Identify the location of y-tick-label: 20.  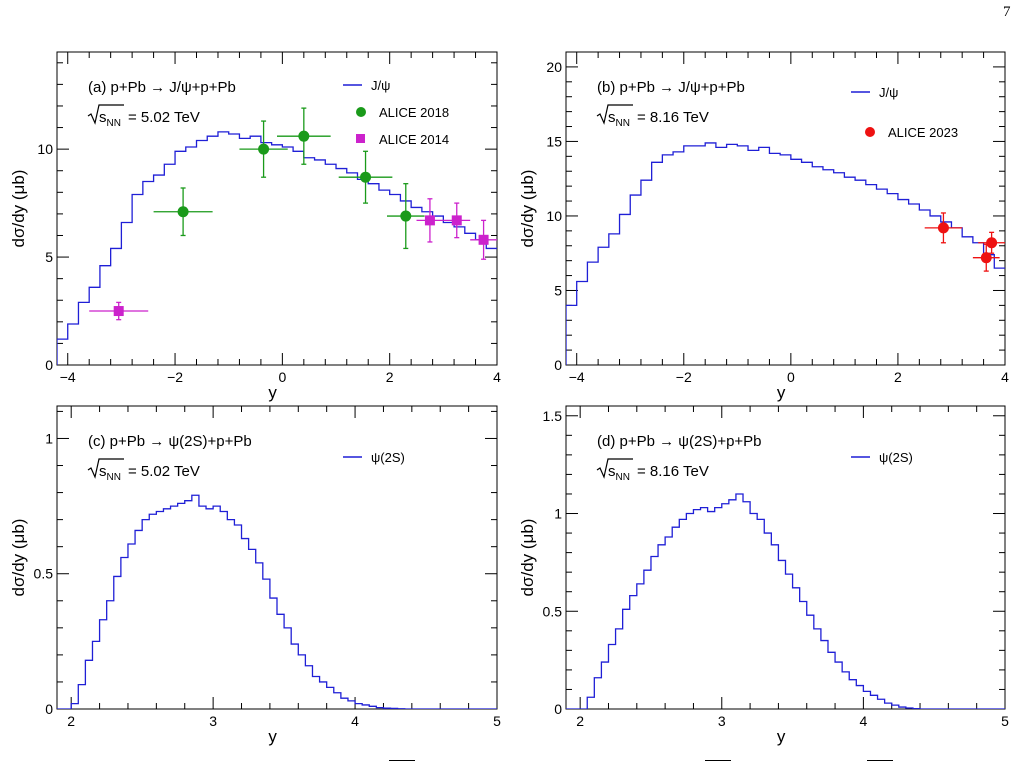
(554, 67).